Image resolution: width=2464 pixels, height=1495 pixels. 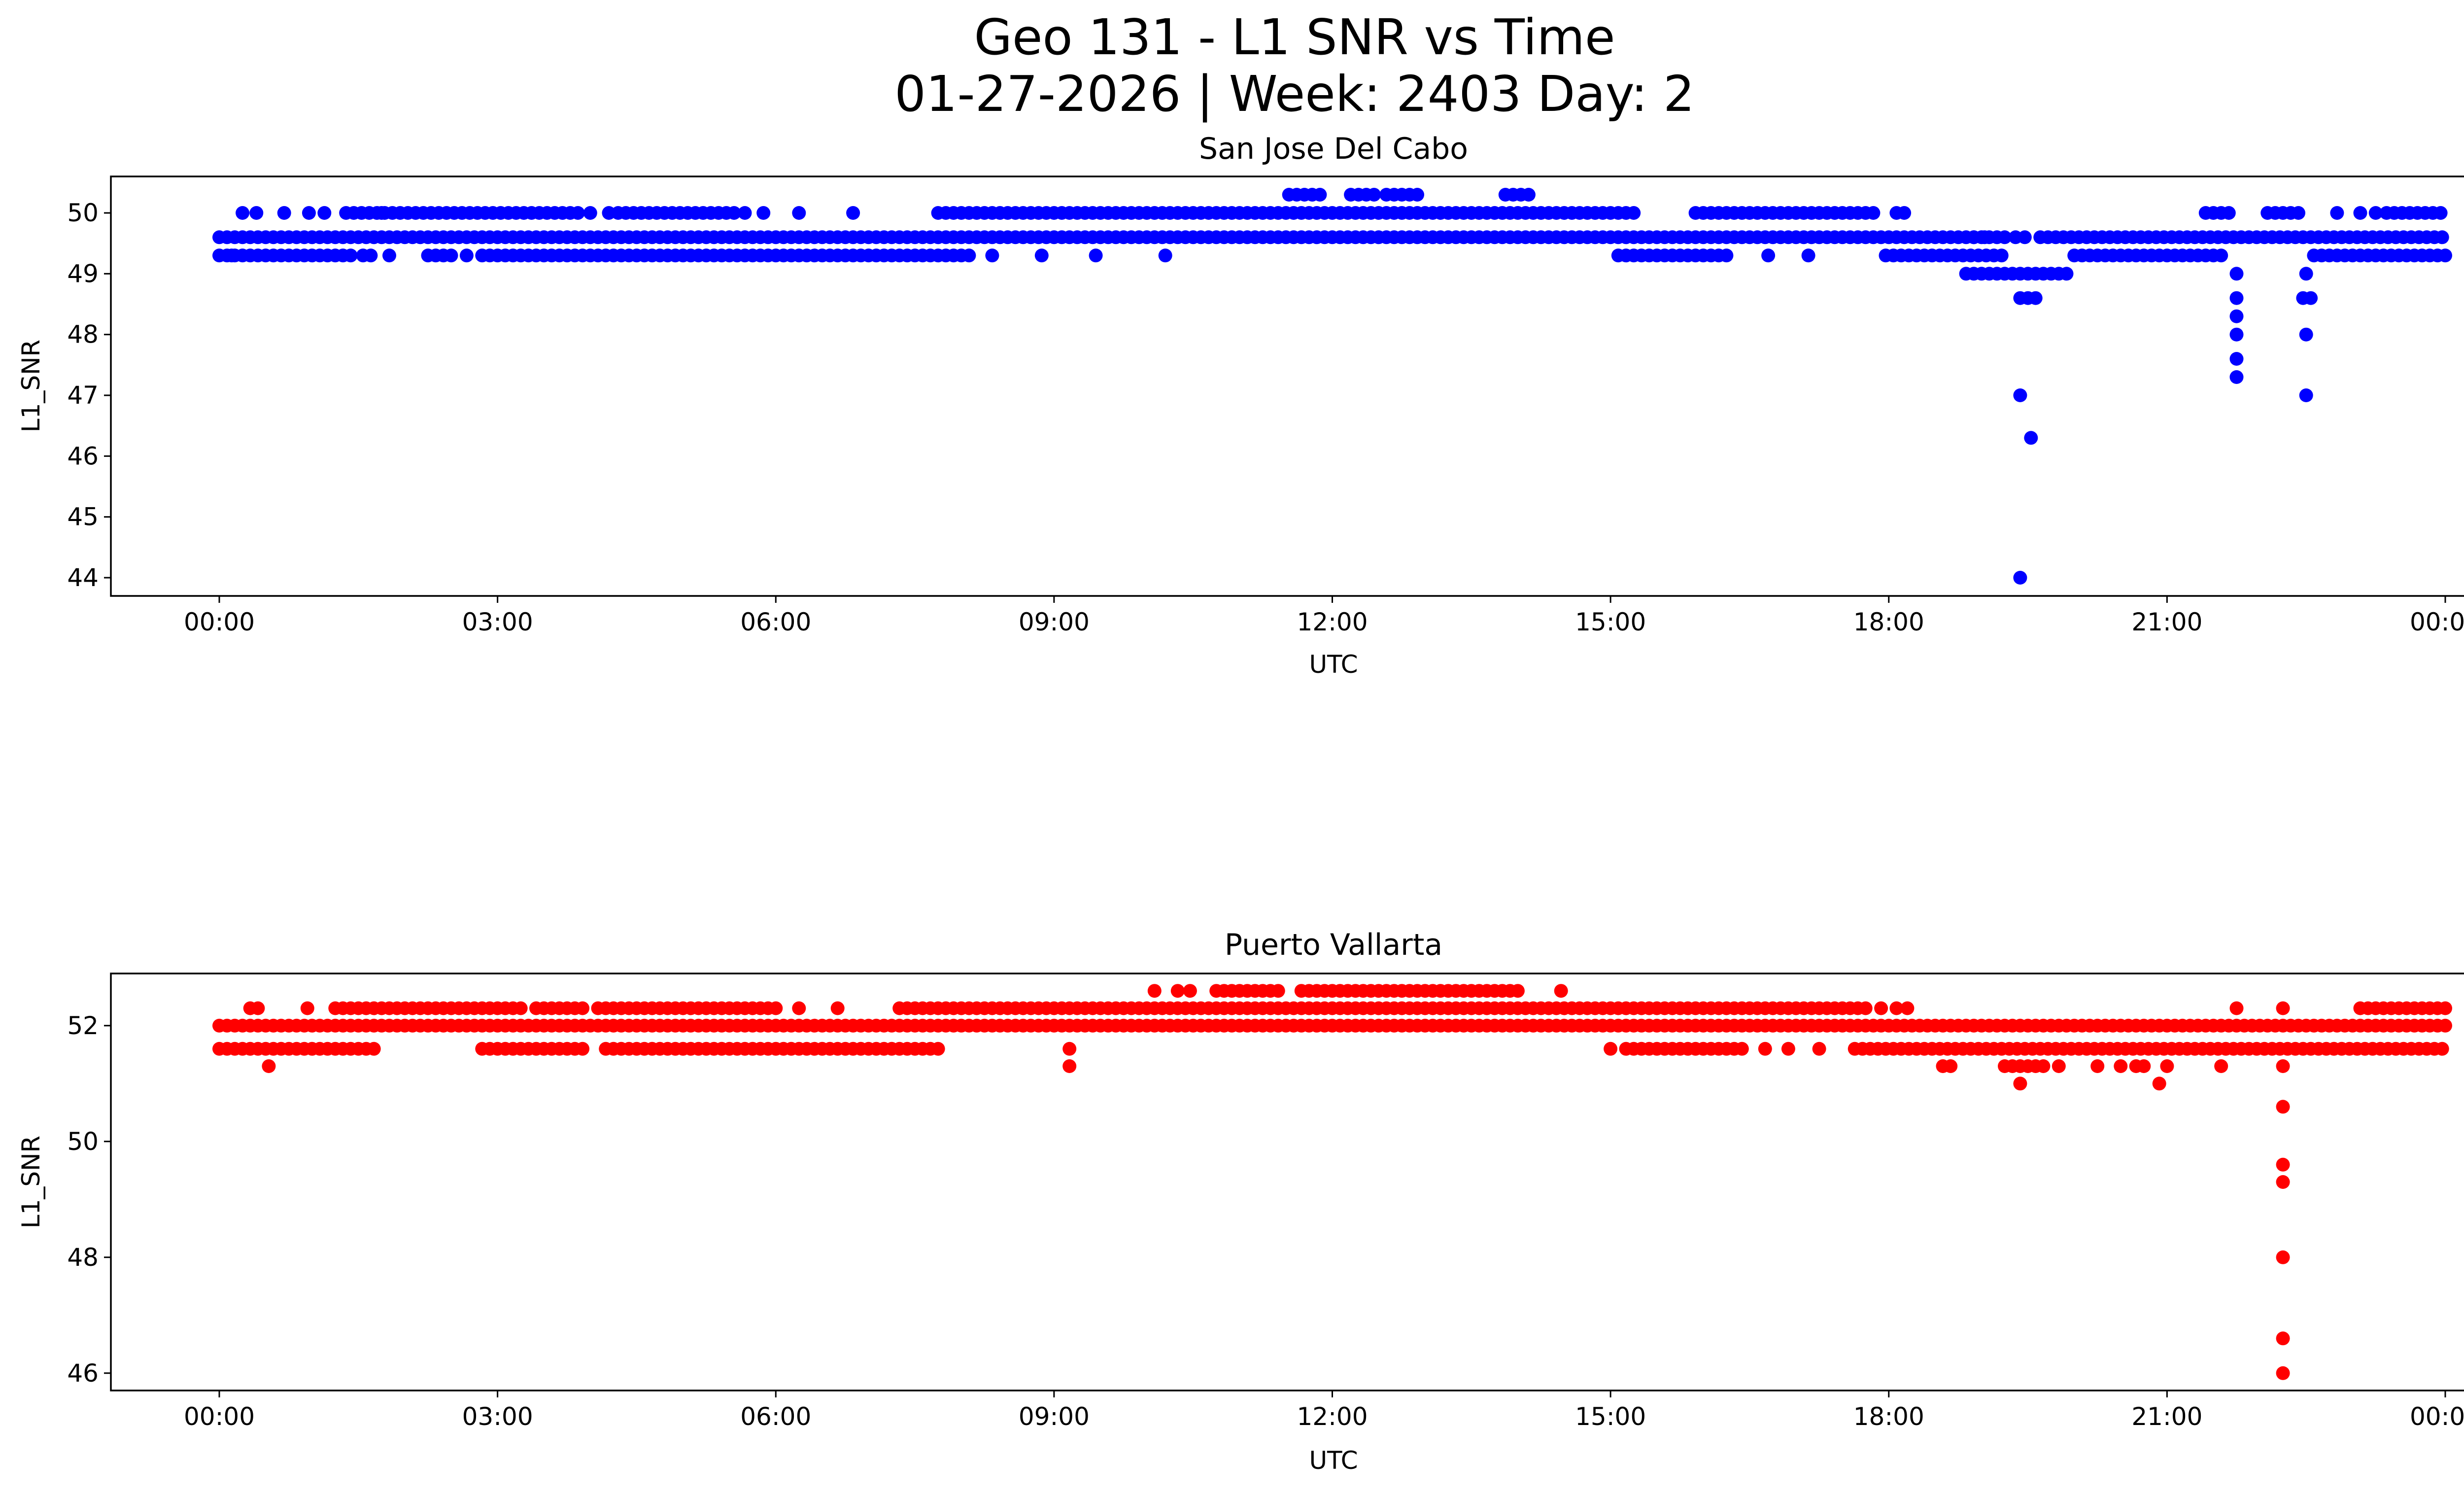 What do you see at coordinates (83, 456) in the screenshot?
I see `y-tick-label: 46` at bounding box center [83, 456].